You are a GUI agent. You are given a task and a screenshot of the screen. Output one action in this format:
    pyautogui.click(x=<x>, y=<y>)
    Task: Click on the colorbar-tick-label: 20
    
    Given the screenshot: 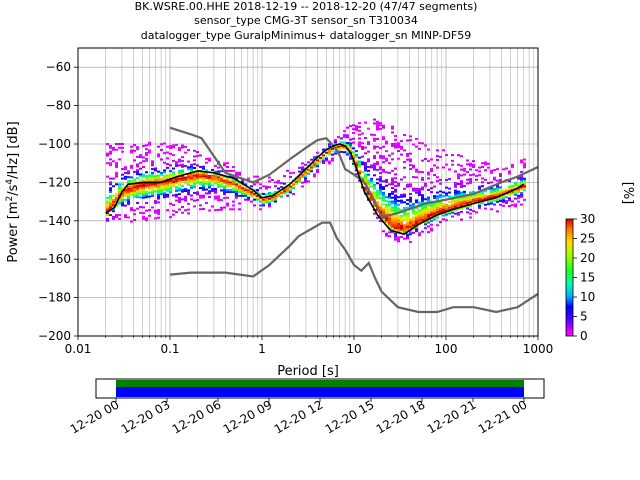 What is the action you would take?
    pyautogui.click(x=587, y=258)
    